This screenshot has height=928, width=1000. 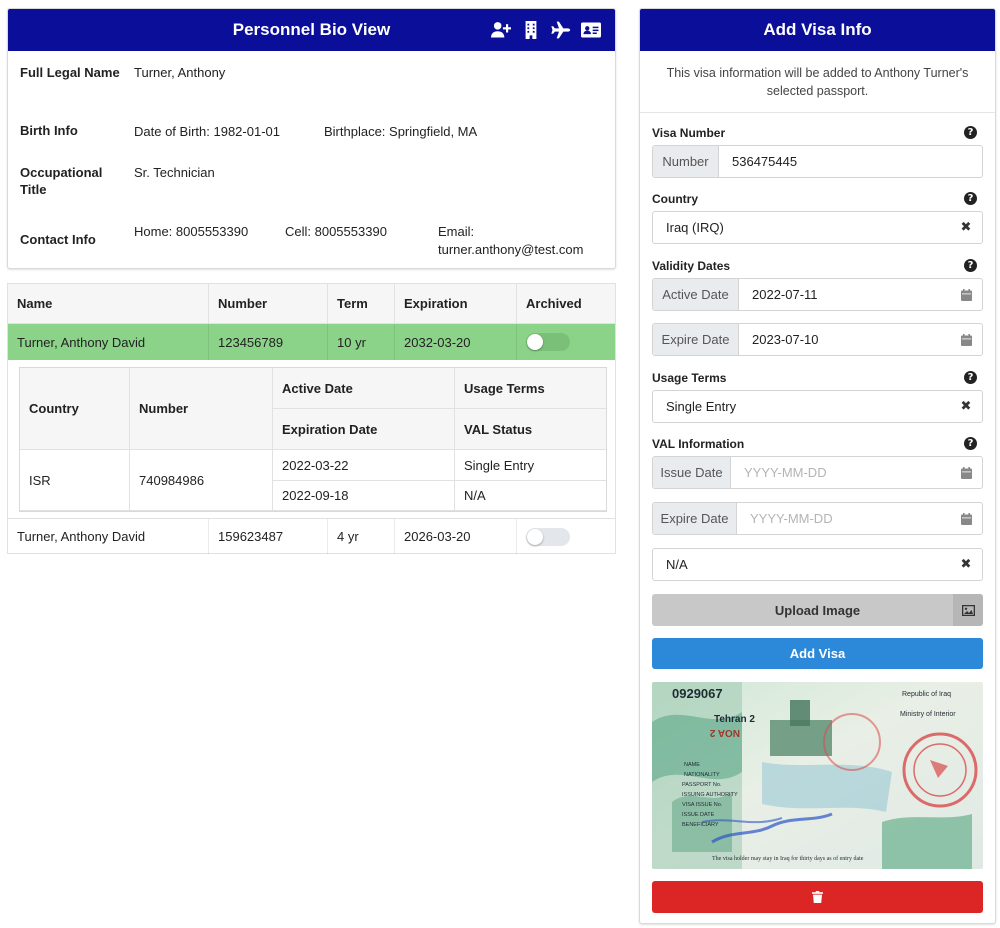 I want to click on upload-image-button: Upload Image, so click(x=817, y=610).